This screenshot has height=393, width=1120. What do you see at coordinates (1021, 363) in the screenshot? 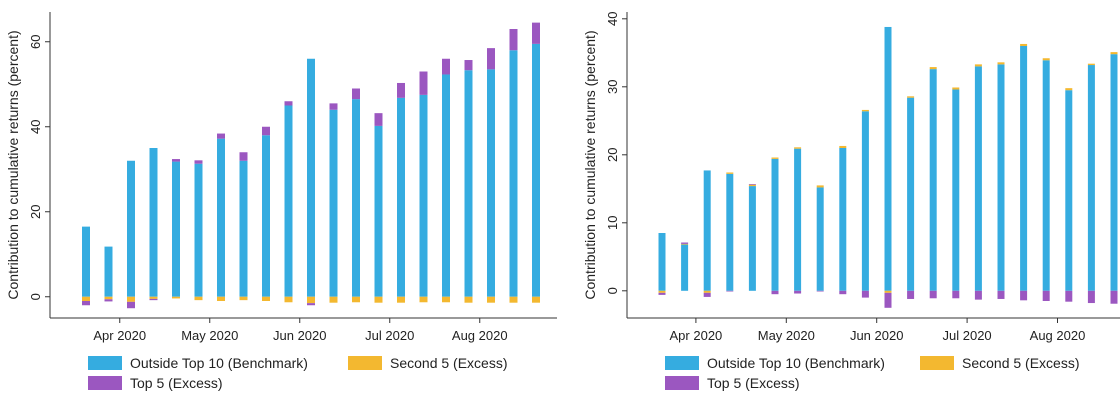
I see `legend-label-second5: Second 5 (Excess)` at bounding box center [1021, 363].